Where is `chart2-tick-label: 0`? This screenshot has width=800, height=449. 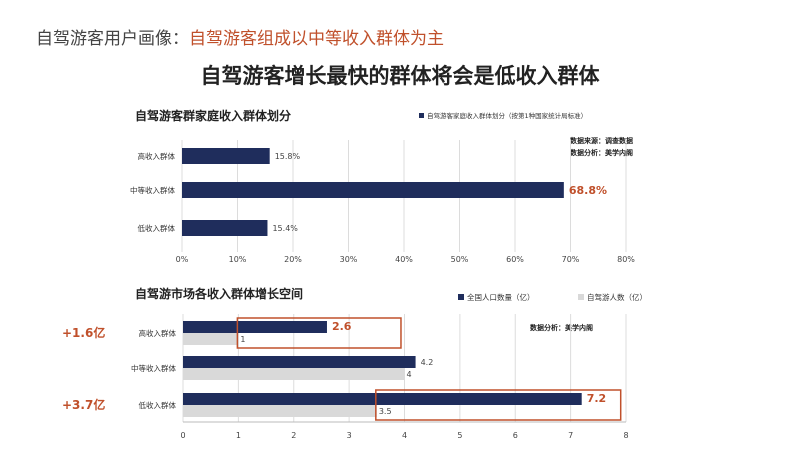
chart2-tick-label: 0 is located at coordinates (182, 435).